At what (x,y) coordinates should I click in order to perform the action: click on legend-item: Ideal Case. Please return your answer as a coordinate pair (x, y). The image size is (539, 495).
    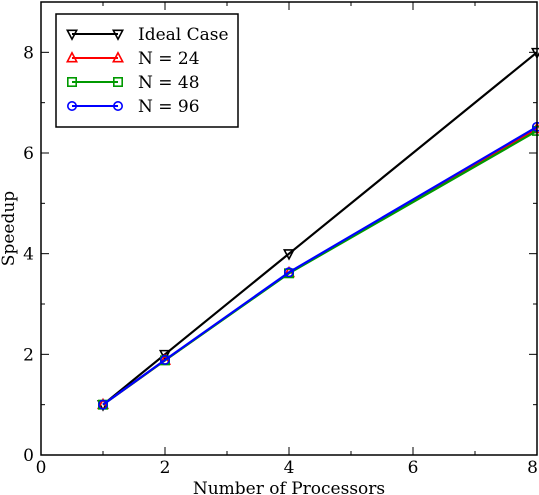
    Looking at the image, I should click on (147, 35).